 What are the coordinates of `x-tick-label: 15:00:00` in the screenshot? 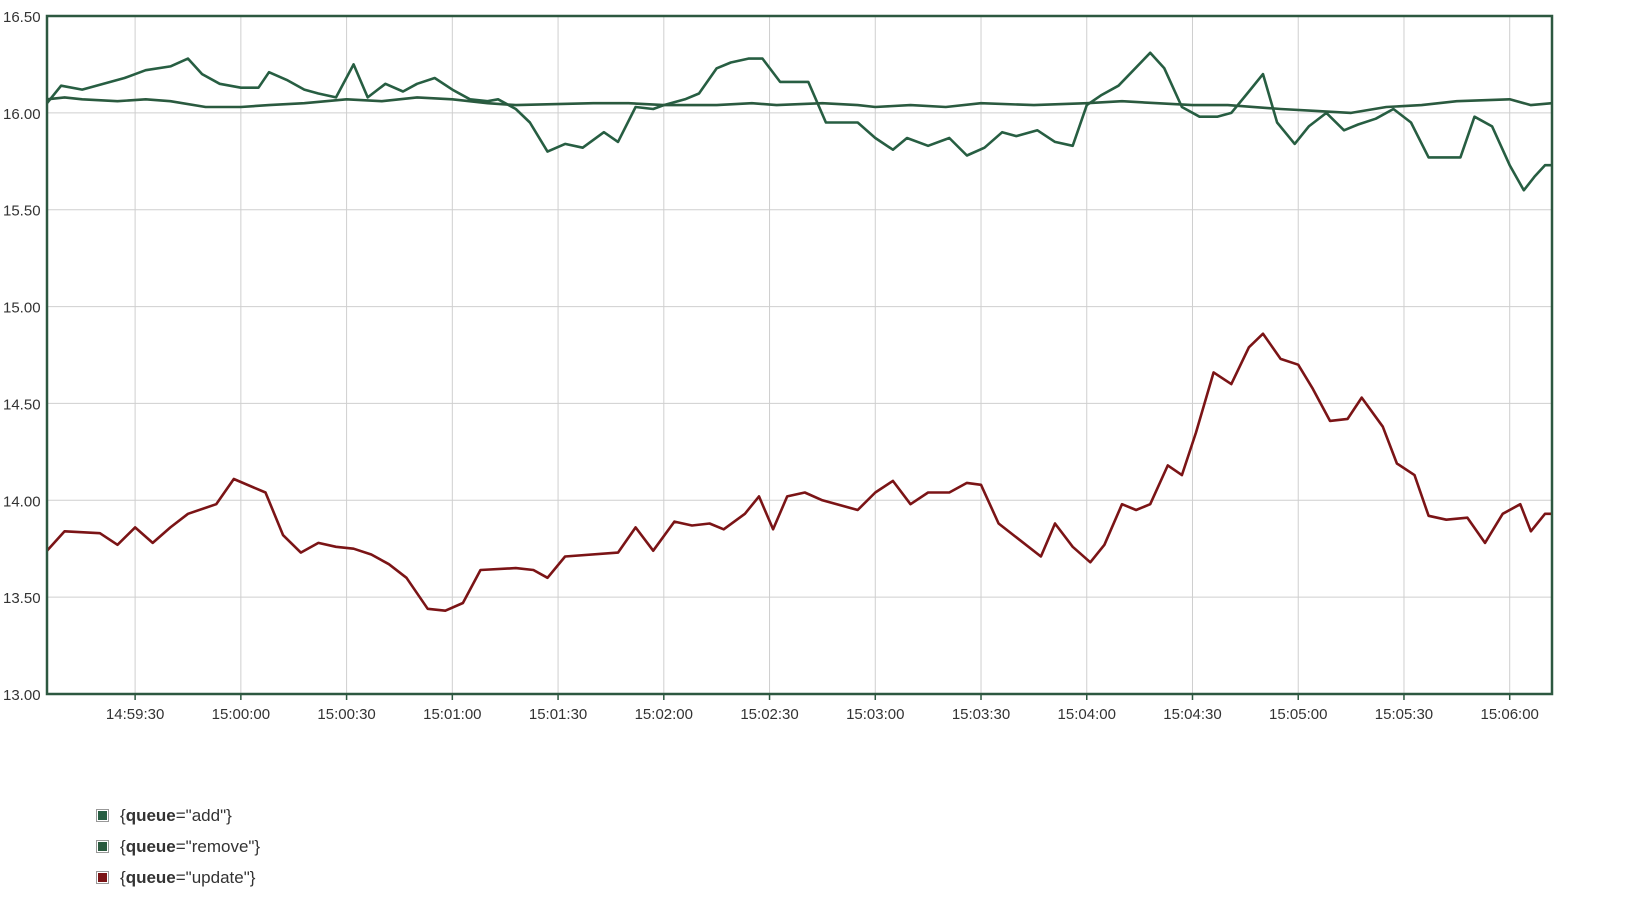 It's located at (241, 714).